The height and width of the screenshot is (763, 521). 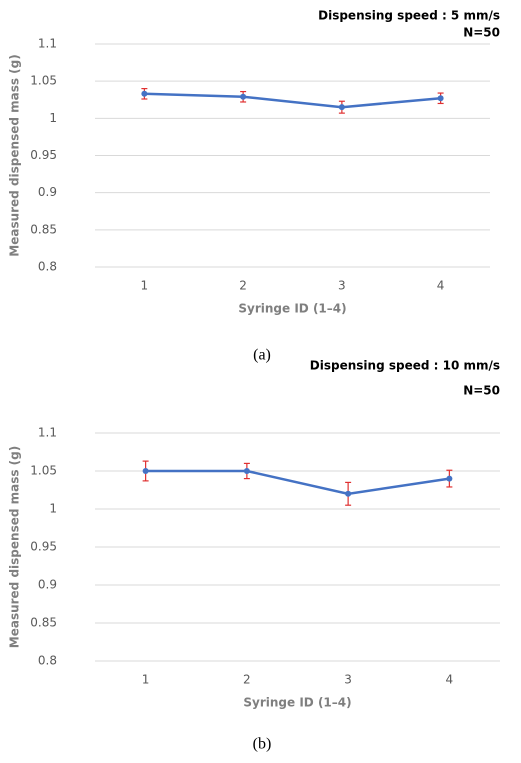 What do you see at coordinates (262, 355) in the screenshot?
I see `caption: (a)` at bounding box center [262, 355].